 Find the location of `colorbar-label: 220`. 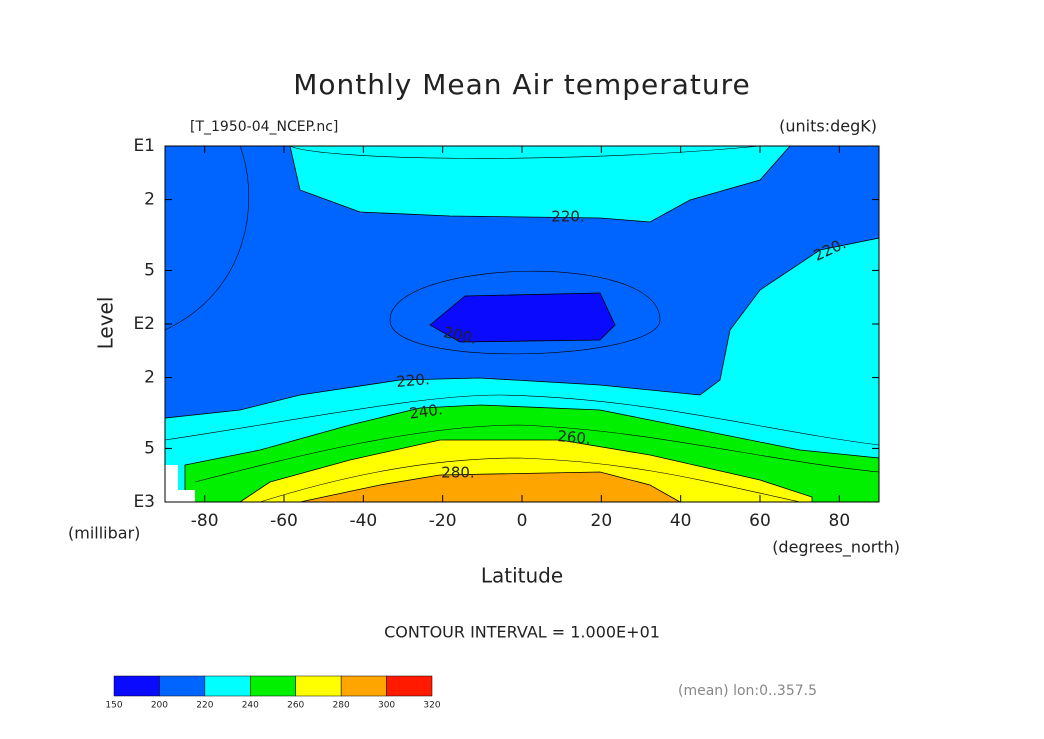

colorbar-label: 220 is located at coordinates (204, 706).